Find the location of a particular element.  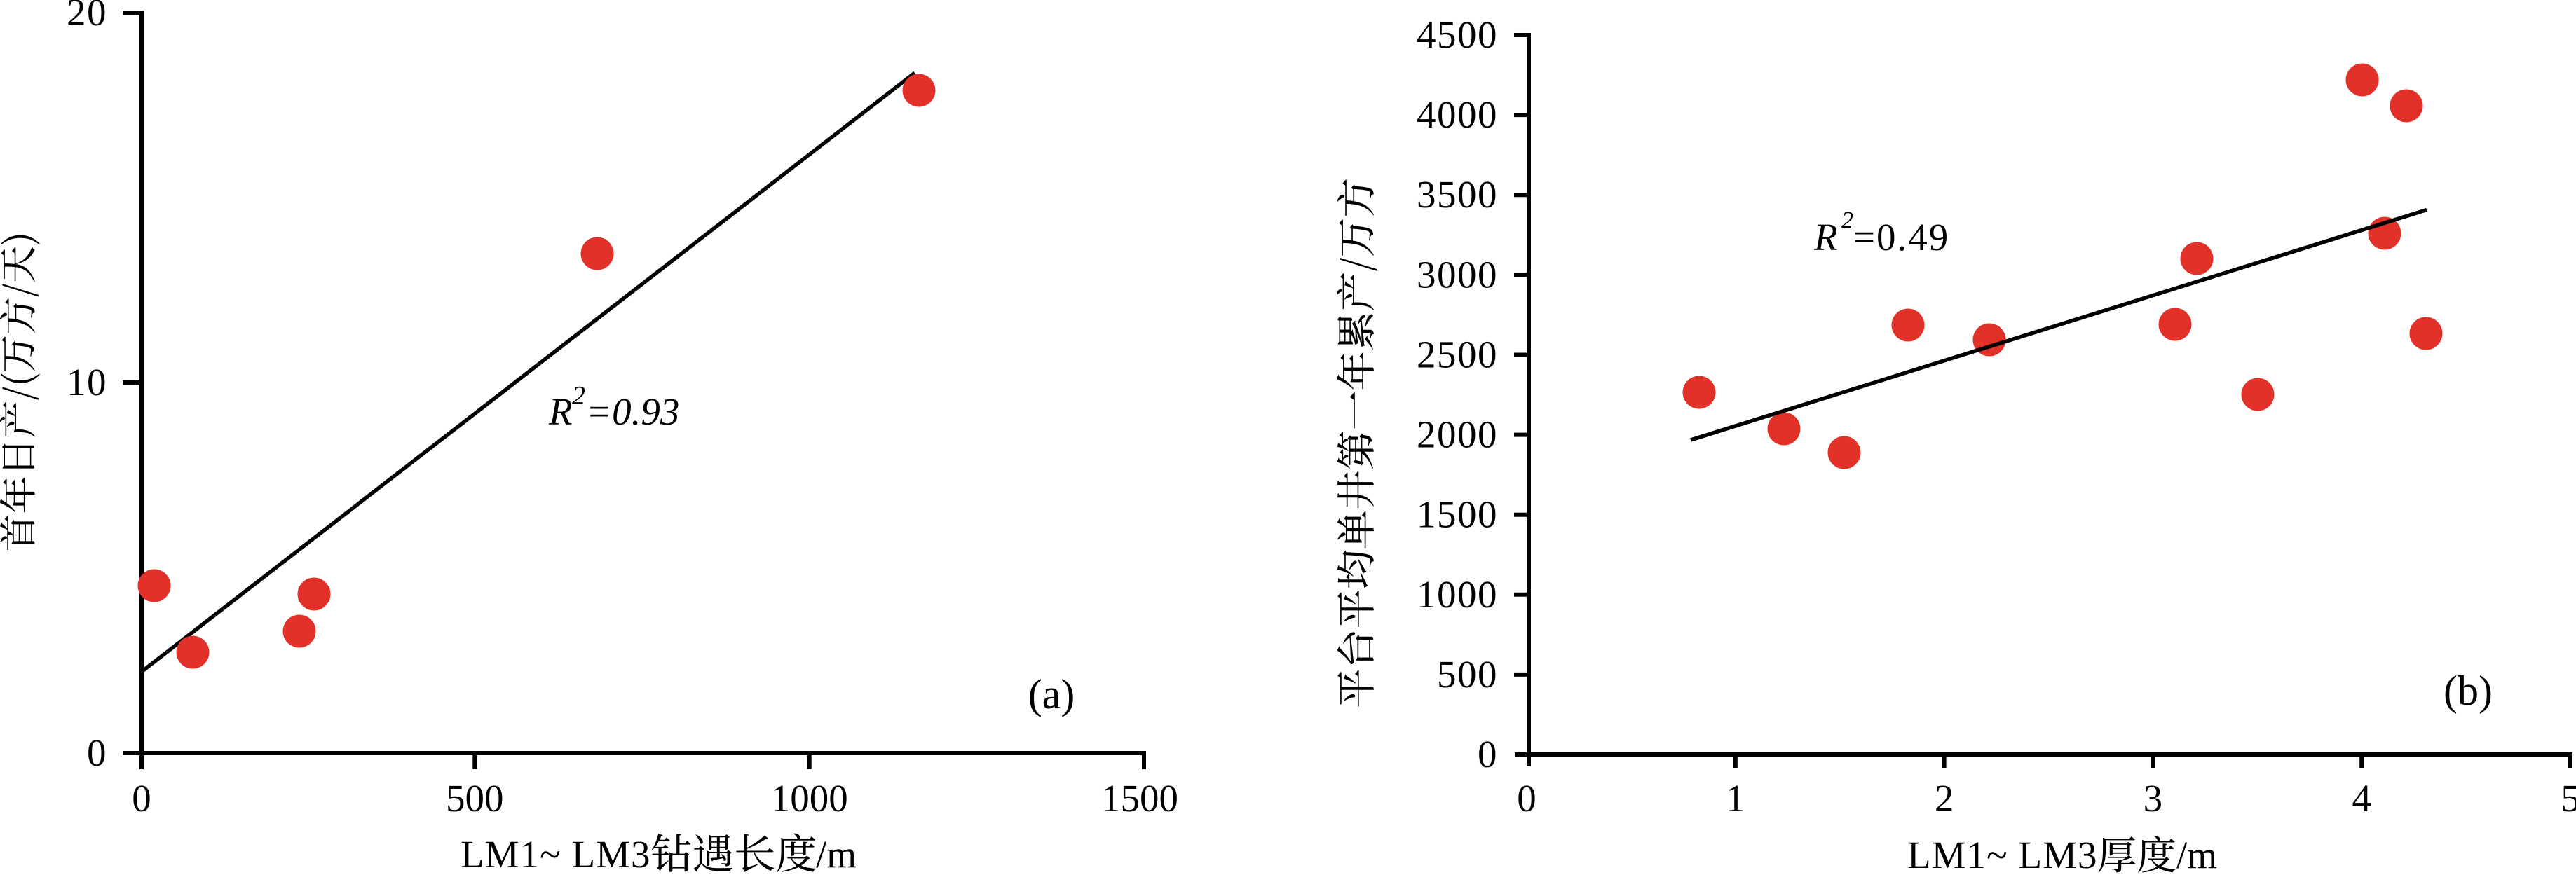

svg-text: 10 is located at coordinates (87, 382).